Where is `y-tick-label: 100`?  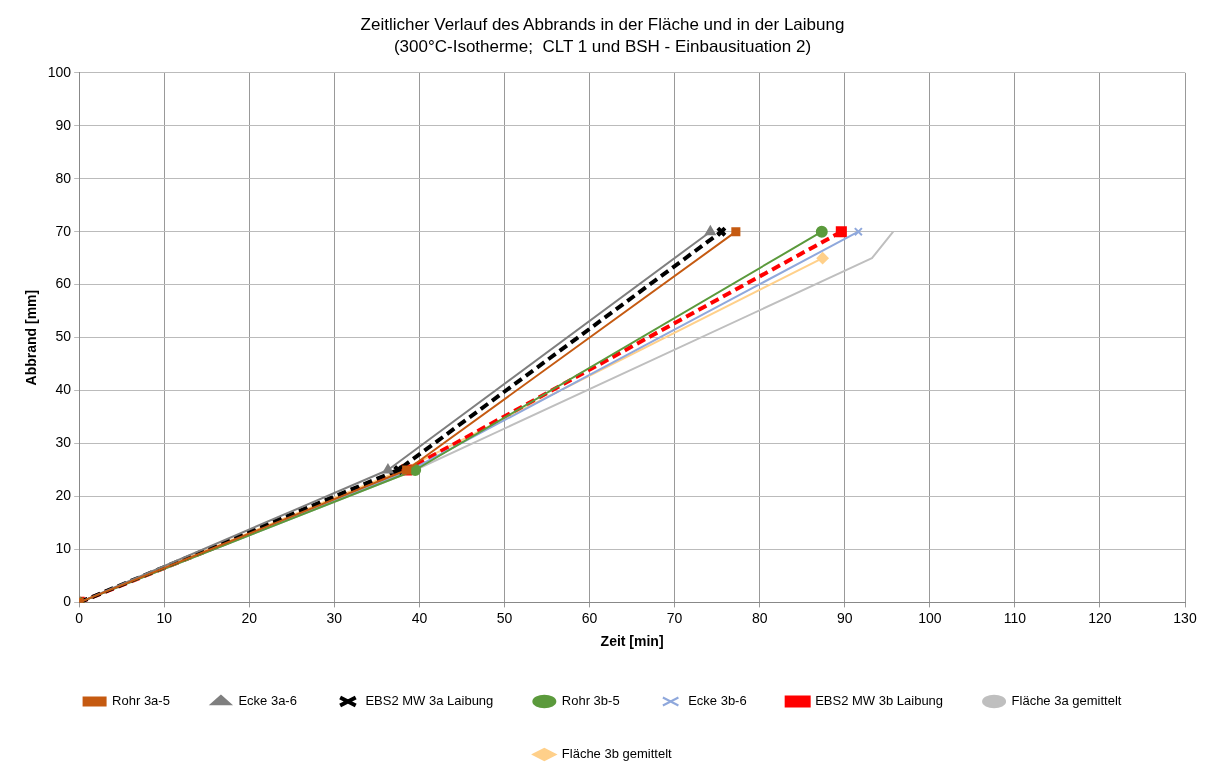
y-tick-label: 100 is located at coordinates (59, 71).